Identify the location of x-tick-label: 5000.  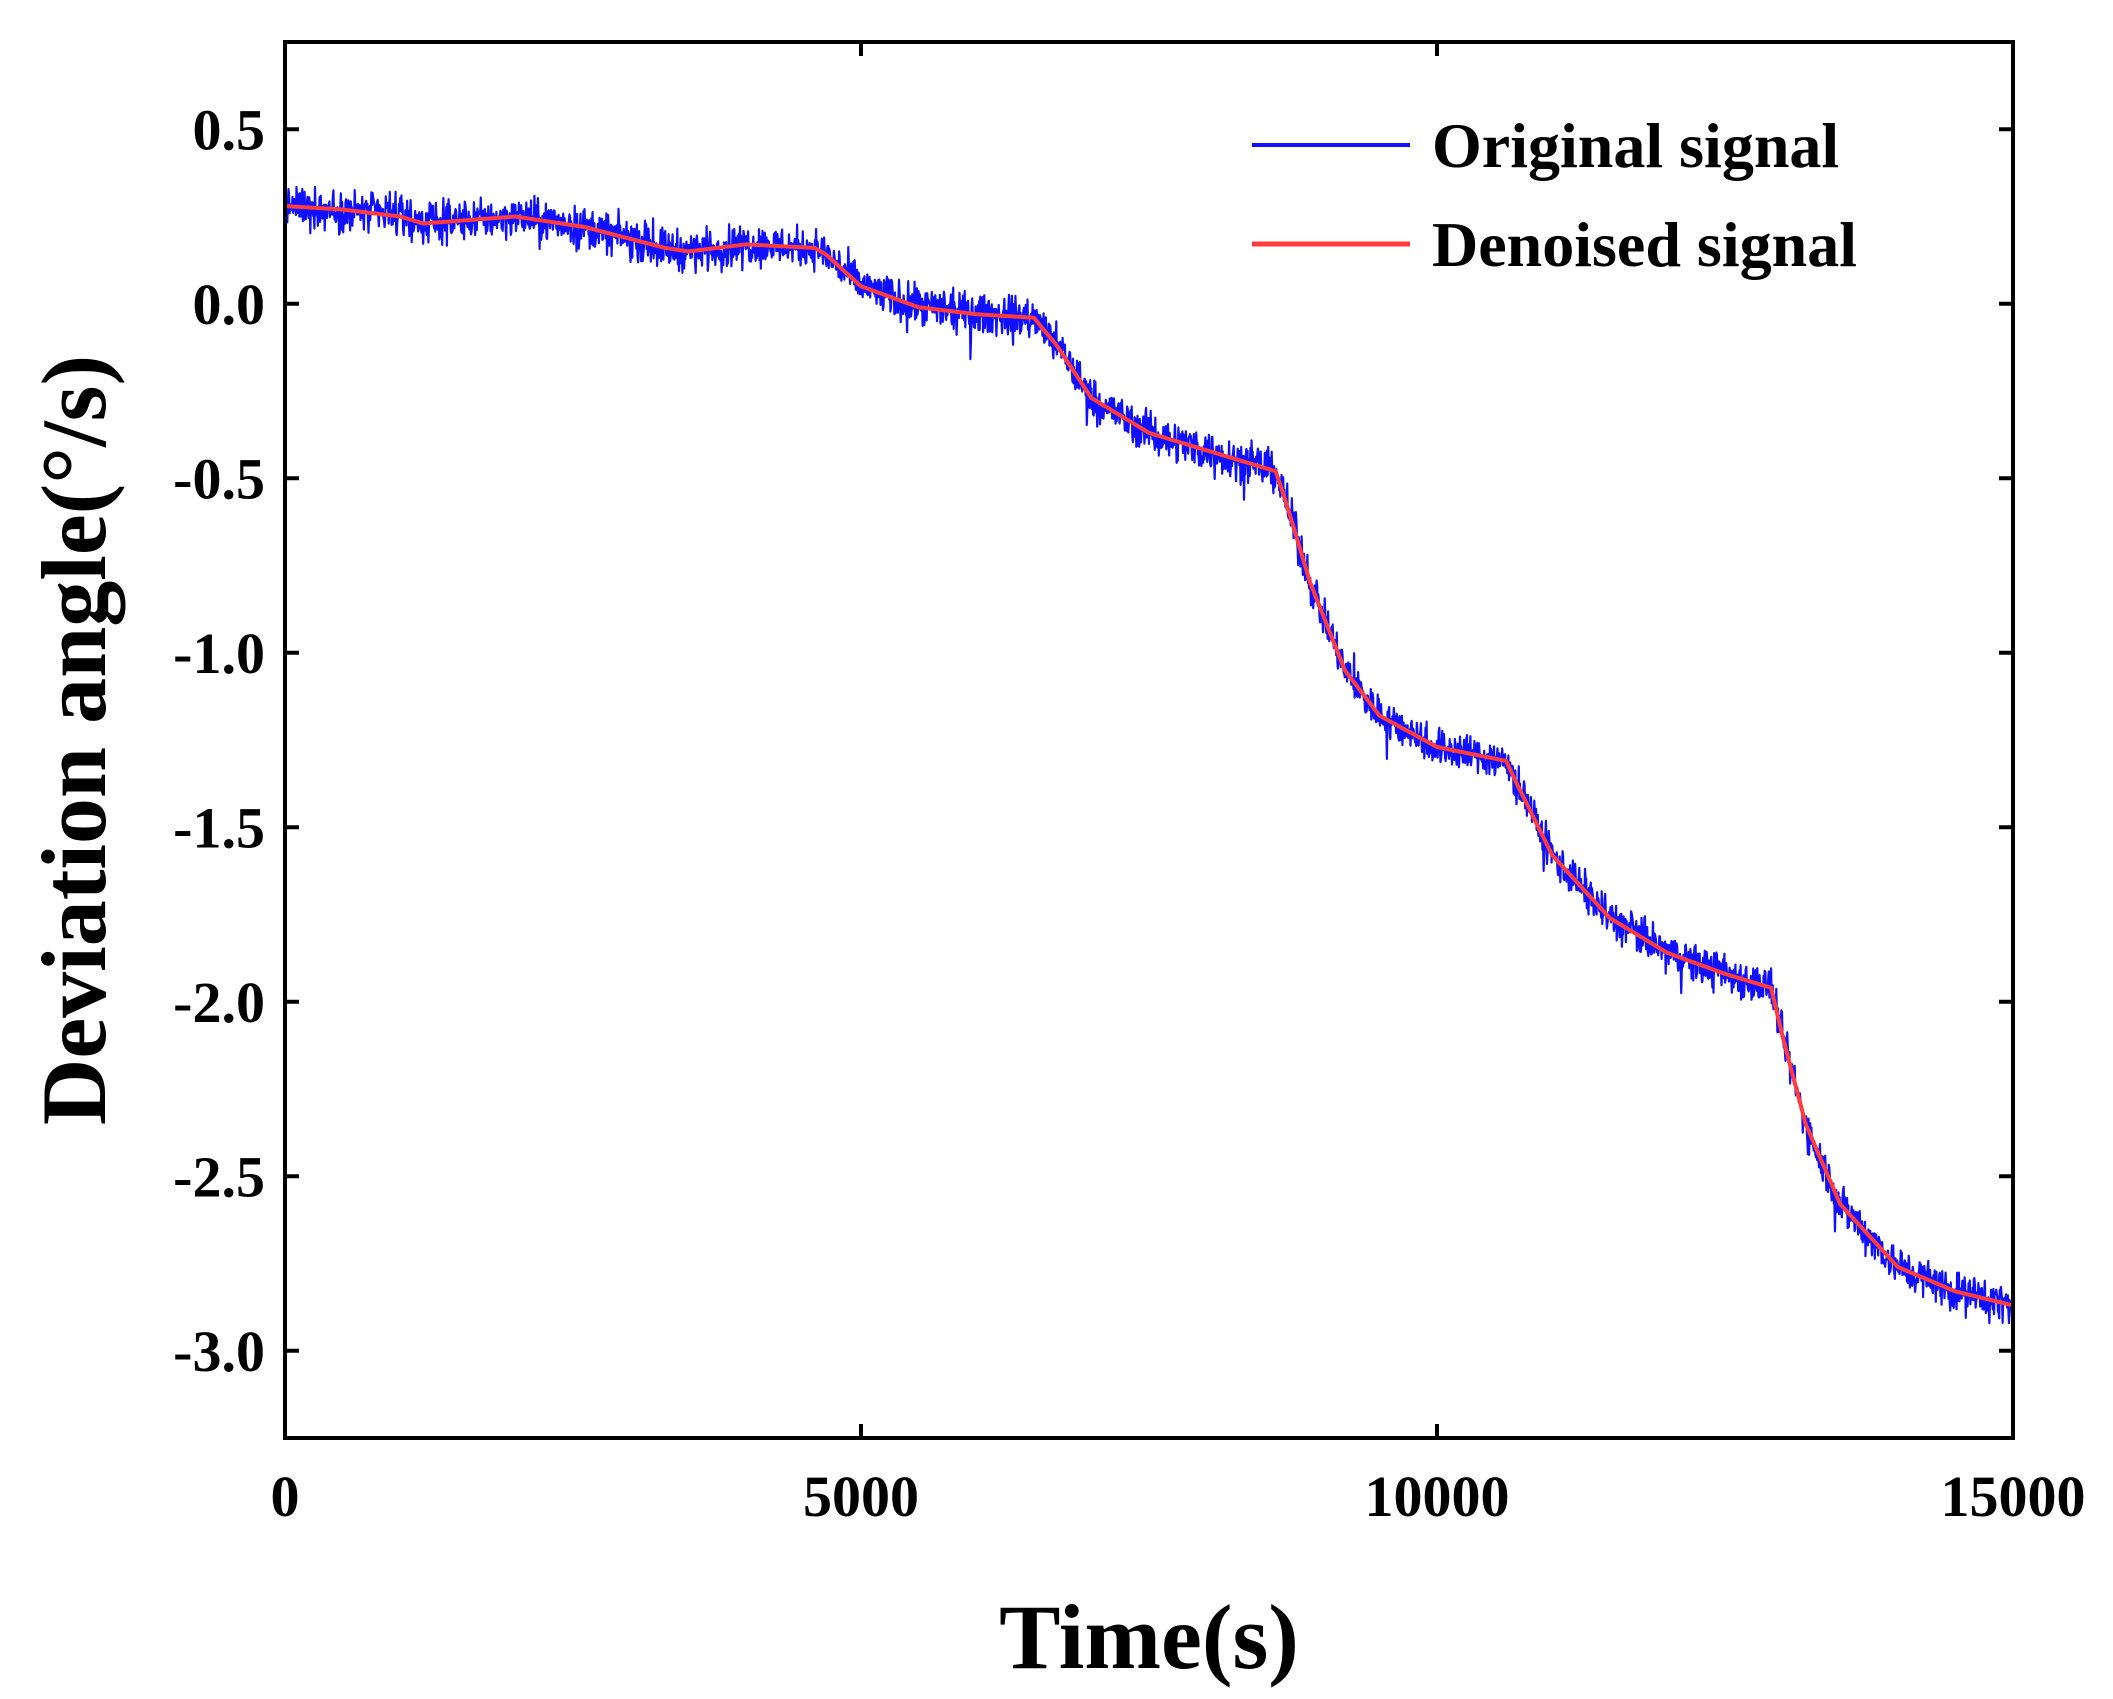
(861, 1496).